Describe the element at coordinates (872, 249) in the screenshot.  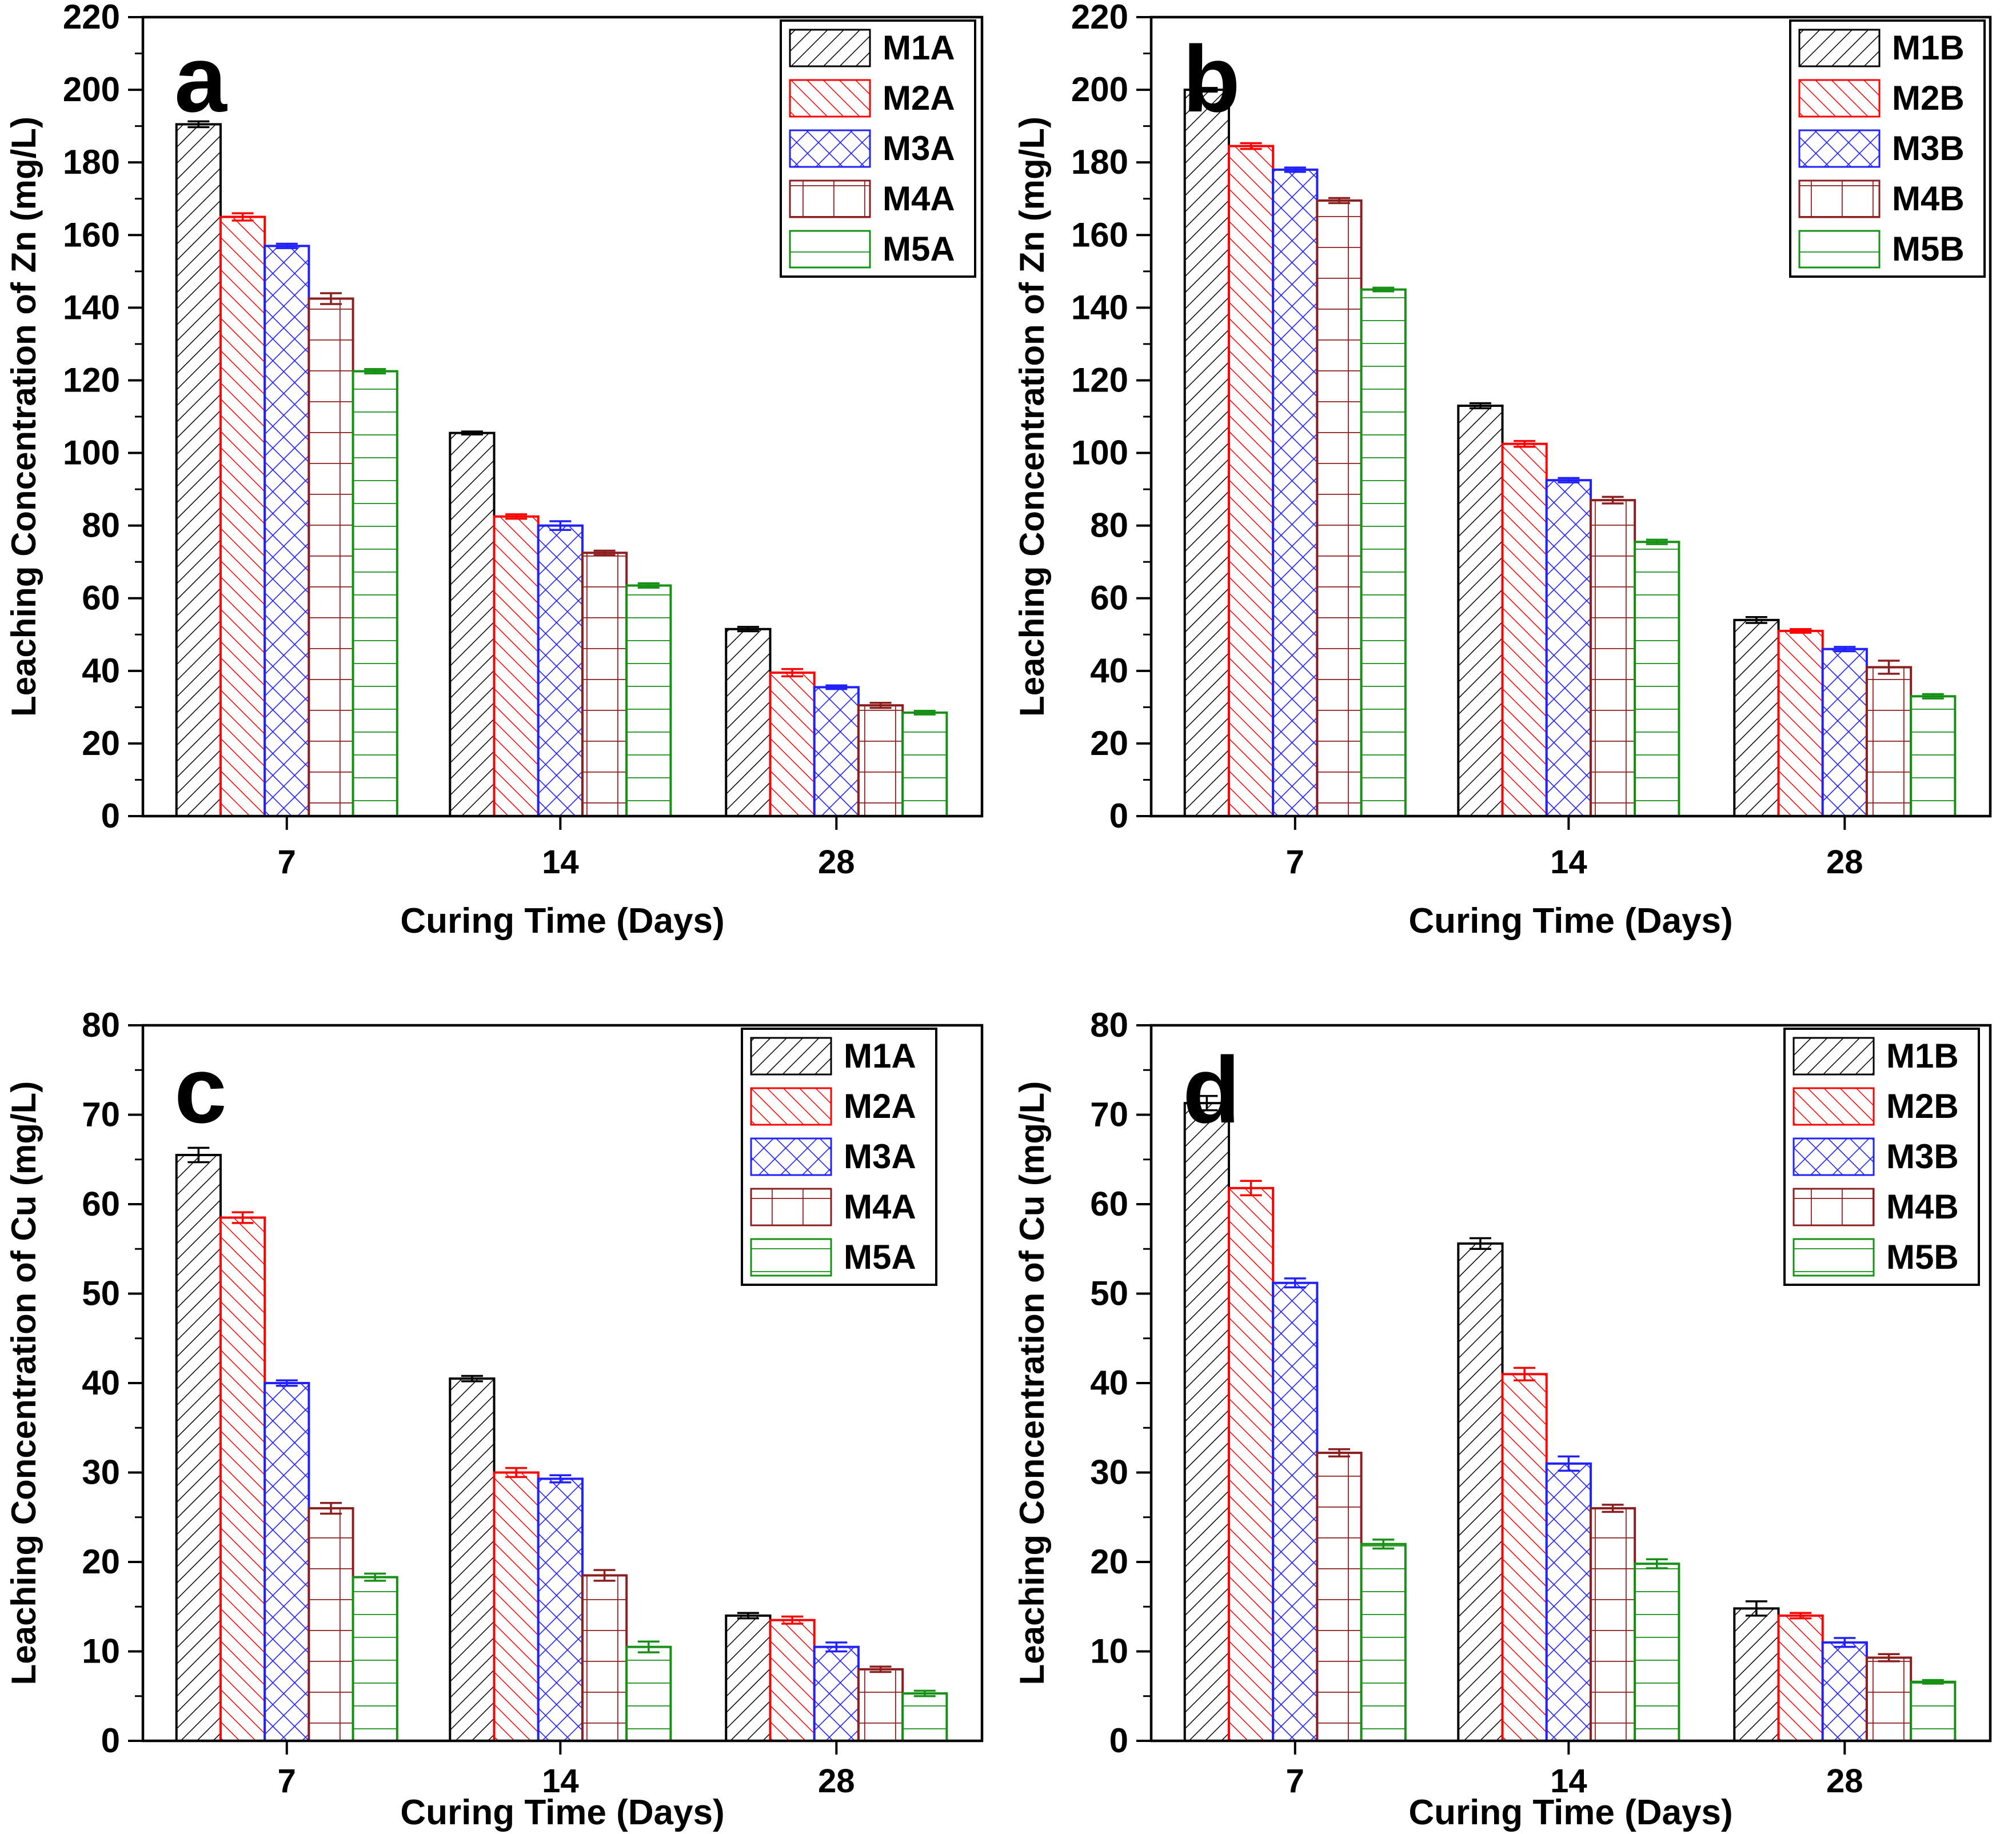
I see `legend-item-M5A: M5A` at that location.